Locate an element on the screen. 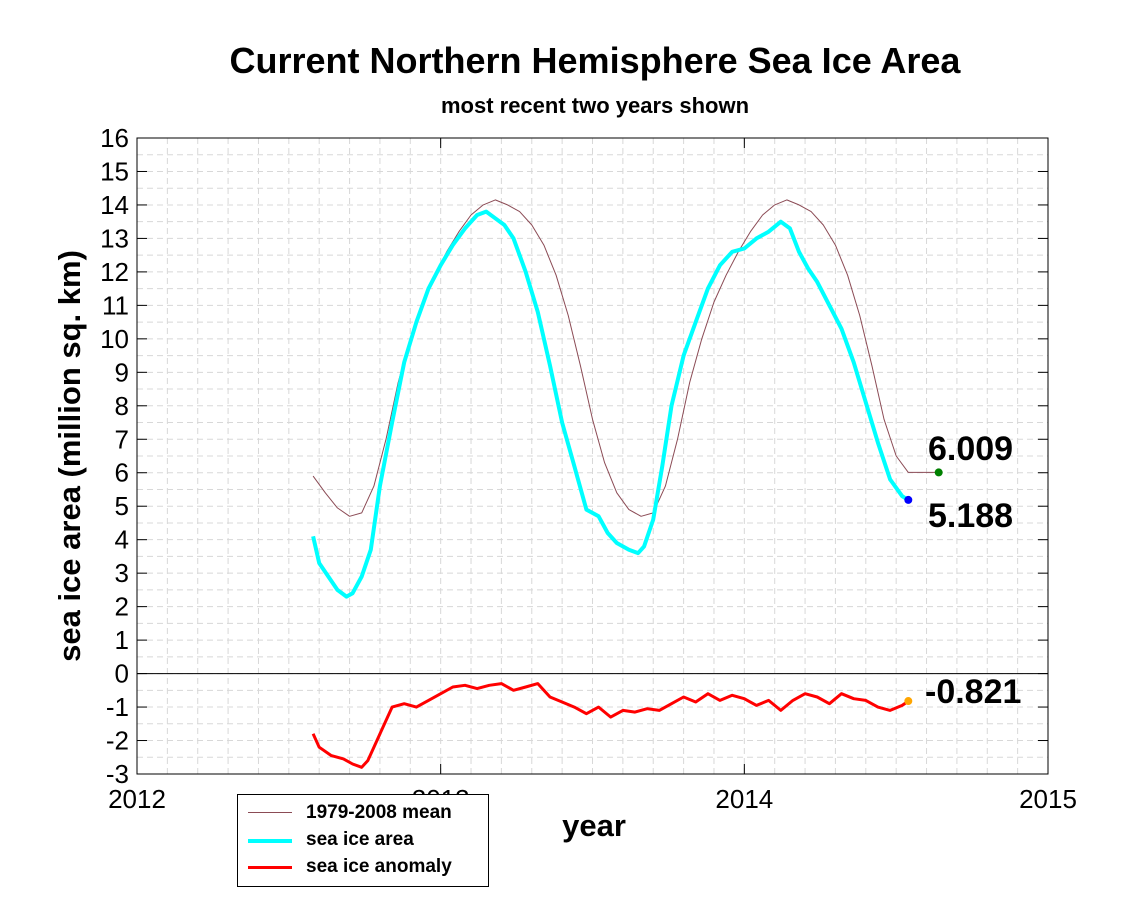 This screenshot has width=1122, height=912. y-axis-label: sea ice area (million sq. km) is located at coordinates (69, 456).